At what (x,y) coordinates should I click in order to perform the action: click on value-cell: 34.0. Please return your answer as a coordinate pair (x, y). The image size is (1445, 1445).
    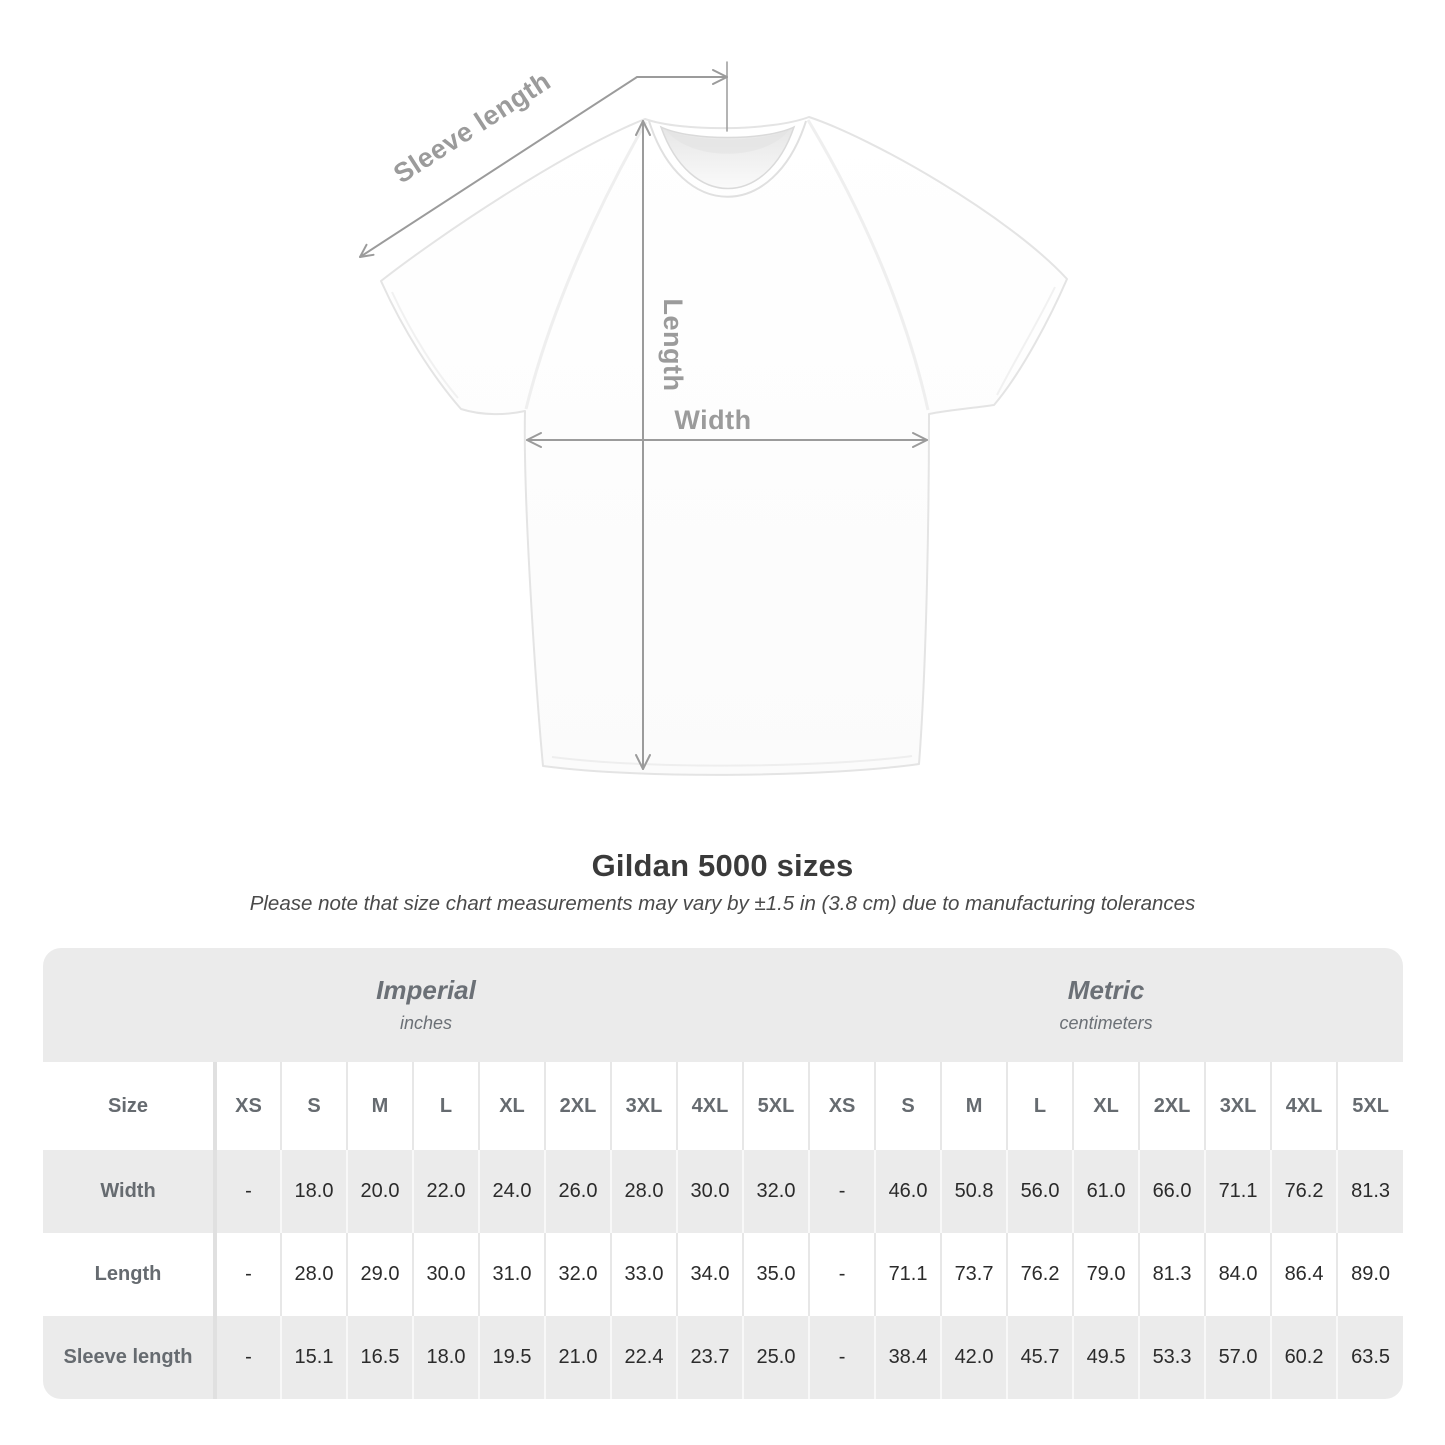
    Looking at the image, I should click on (709, 1274).